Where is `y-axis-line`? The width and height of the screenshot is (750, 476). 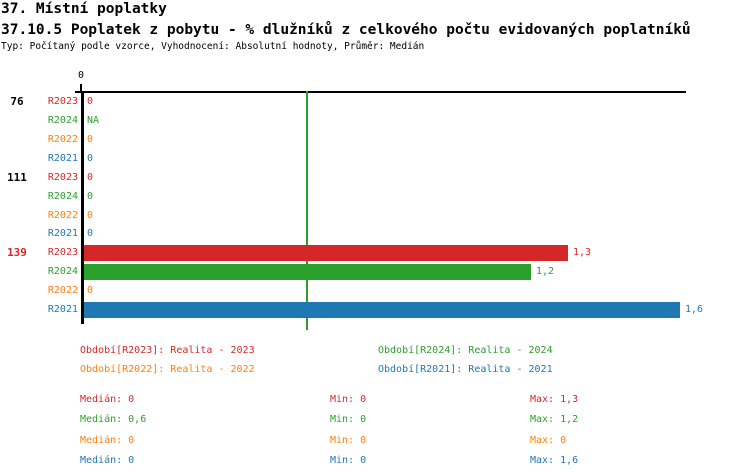
y-axis-line is located at coordinates (82, 207).